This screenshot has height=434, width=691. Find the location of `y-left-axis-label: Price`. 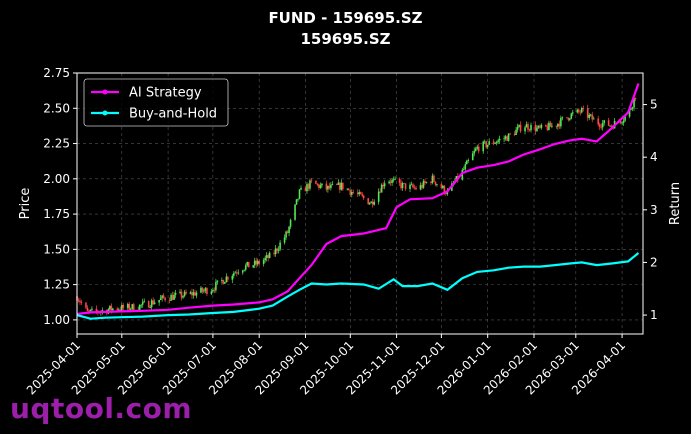

y-left-axis-label: Price is located at coordinates (25, 204).